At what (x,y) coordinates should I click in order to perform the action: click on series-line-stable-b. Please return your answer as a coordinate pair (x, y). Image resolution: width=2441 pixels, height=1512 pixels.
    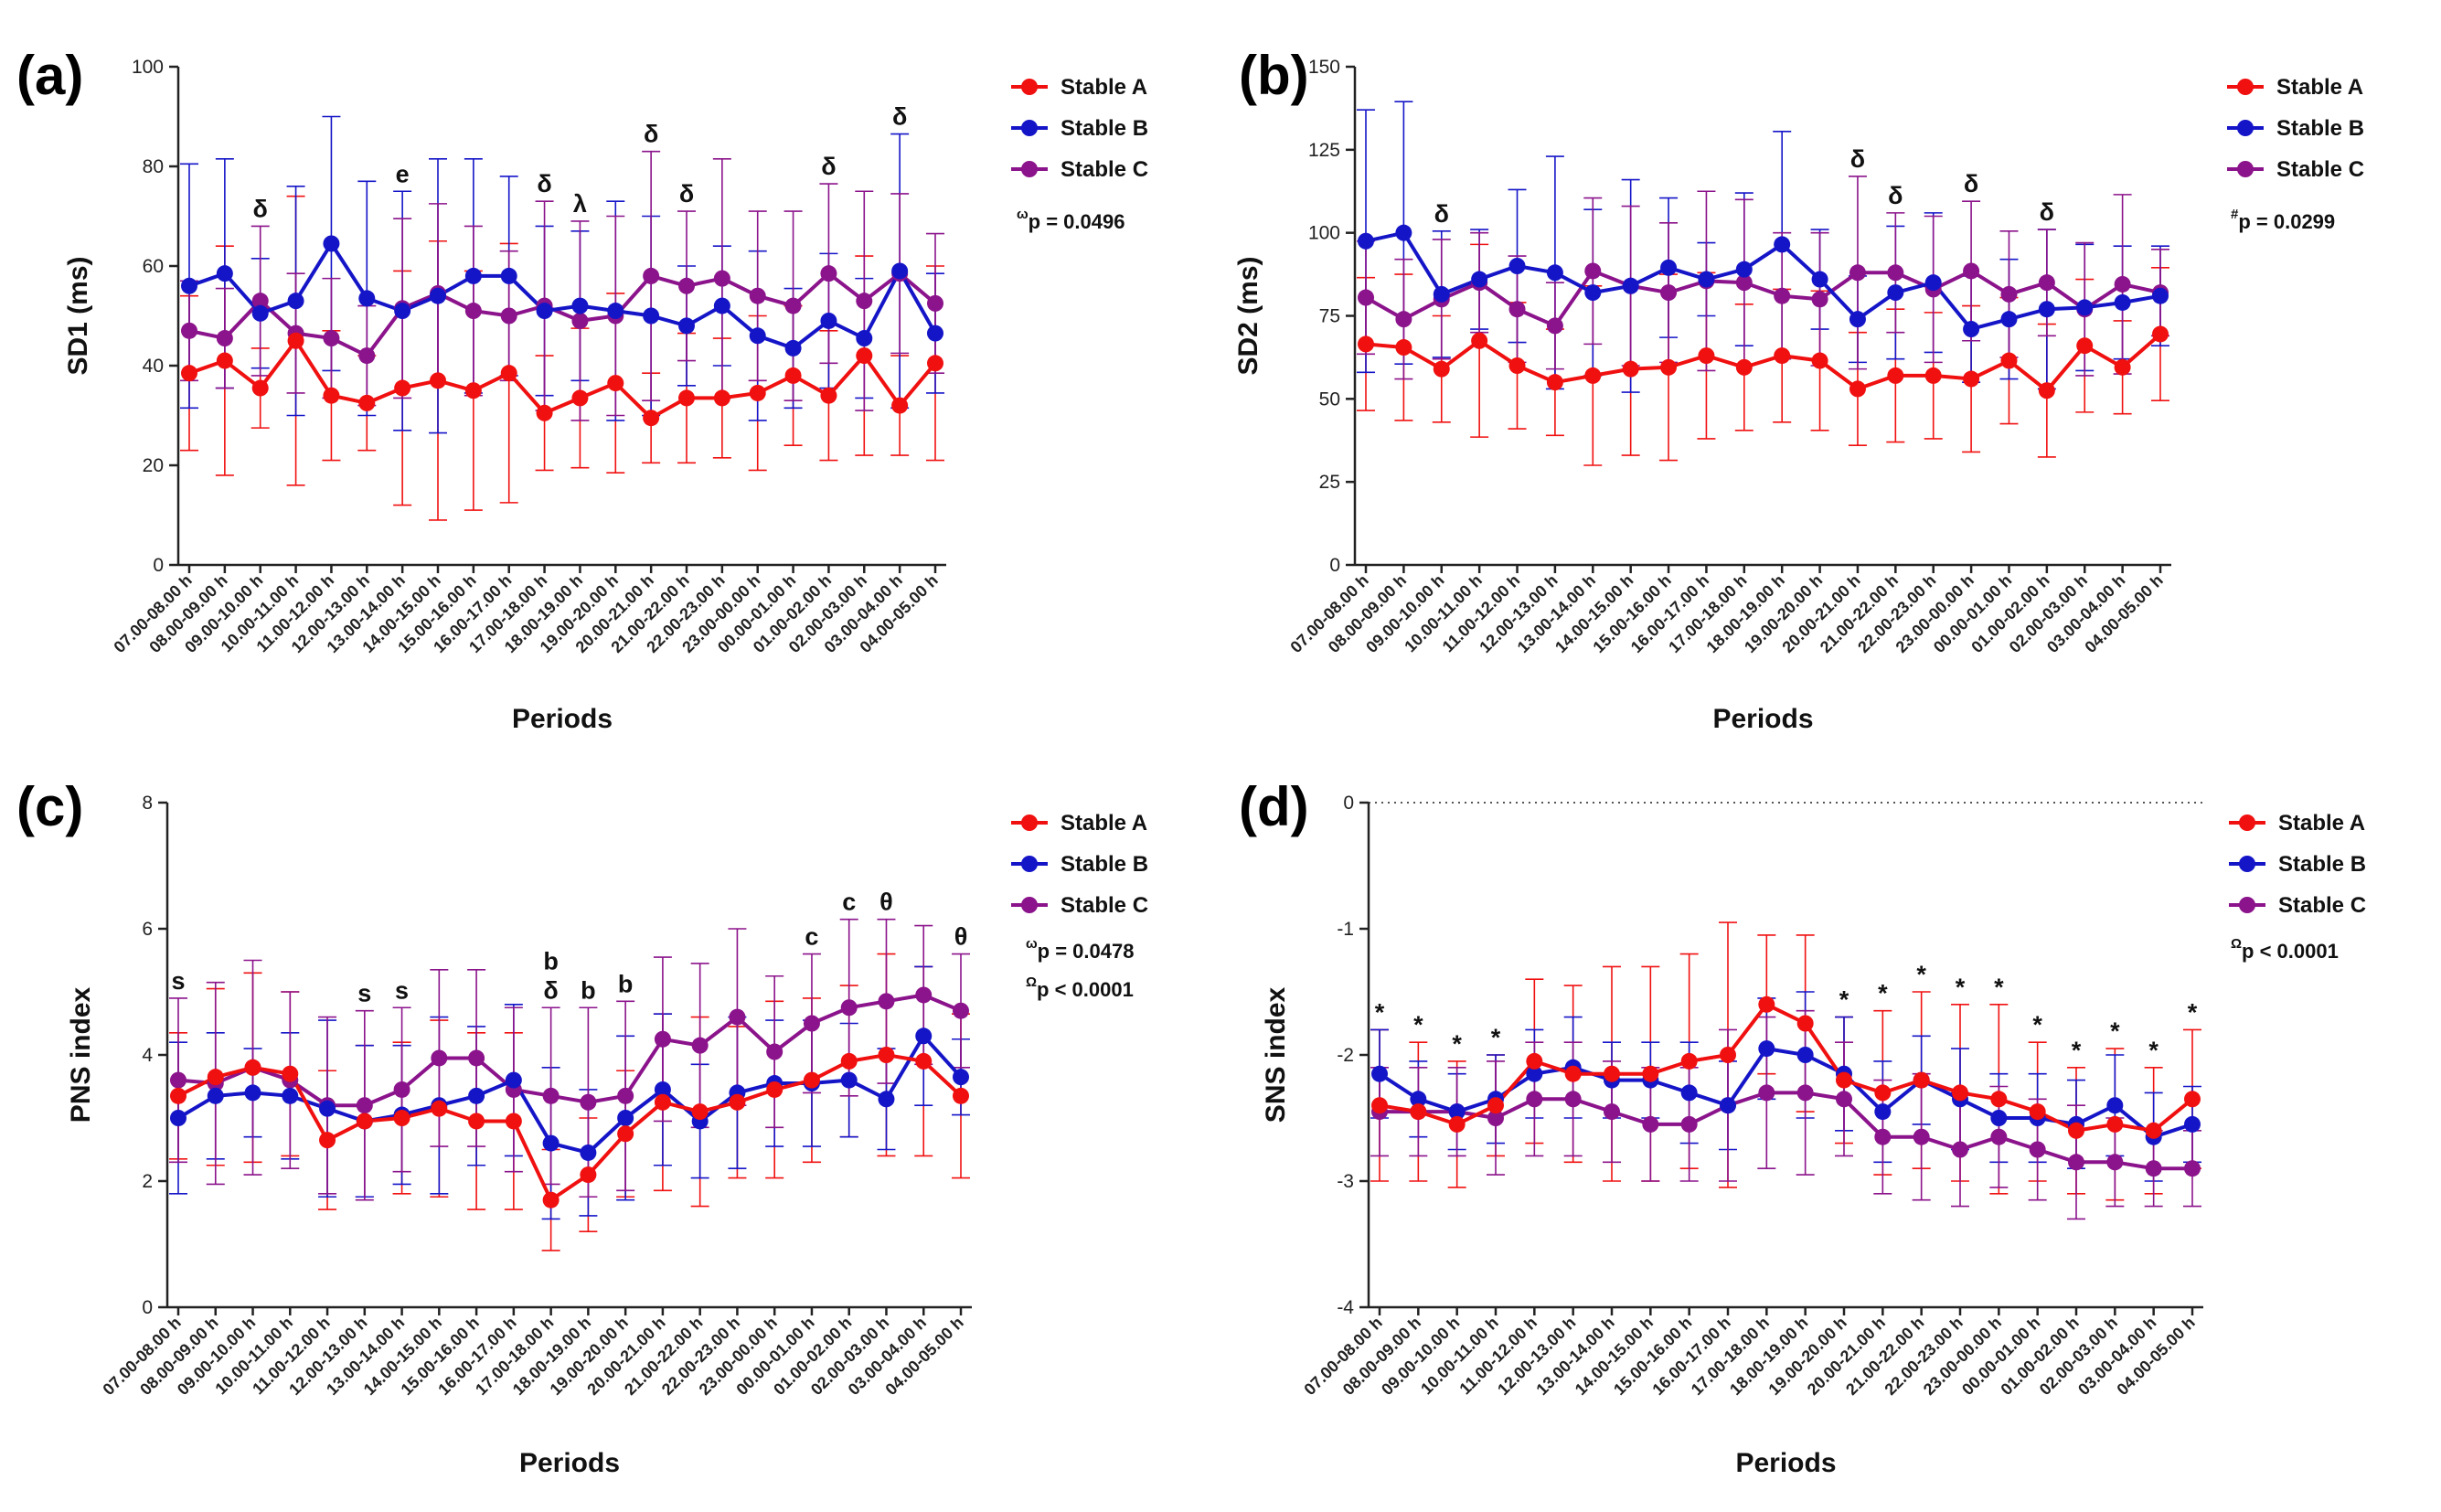
    Looking at the image, I should click on (569, 1093).